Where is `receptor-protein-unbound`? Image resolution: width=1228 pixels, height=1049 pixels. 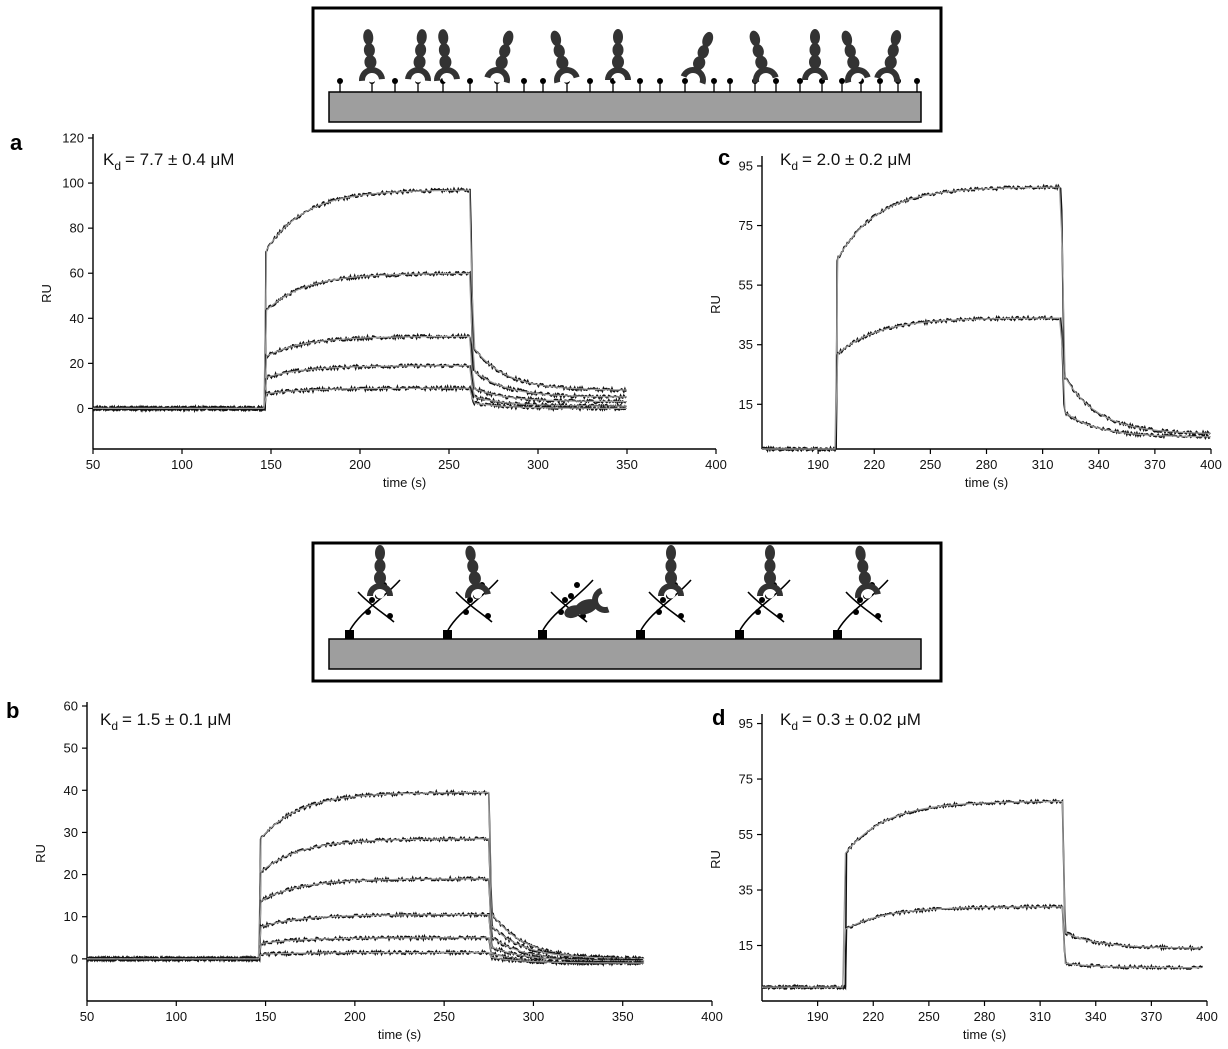 receptor-protein-unbound is located at coordinates (587, 603).